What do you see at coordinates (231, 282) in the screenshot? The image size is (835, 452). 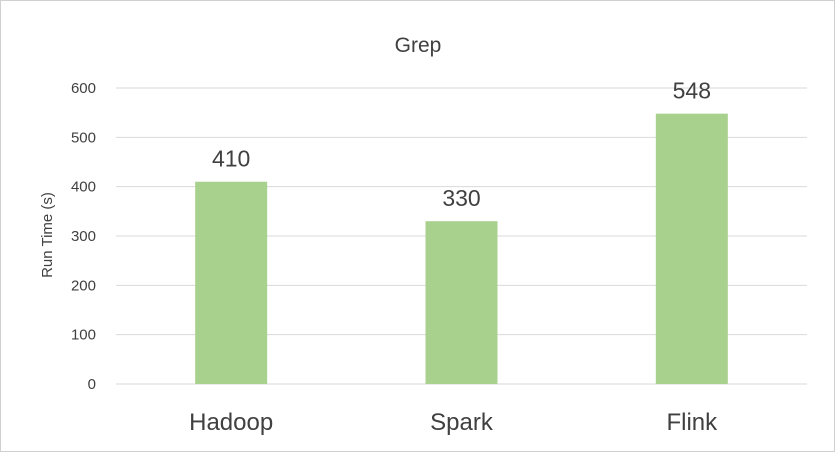 I see `bar-hadoop` at bounding box center [231, 282].